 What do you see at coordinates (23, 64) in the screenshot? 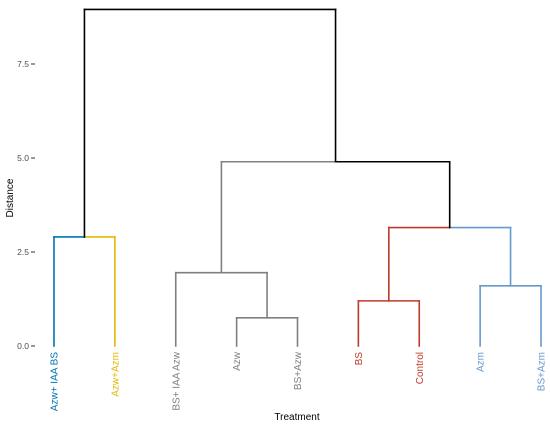
I see `y-tick-label: 7.5` at bounding box center [23, 64].